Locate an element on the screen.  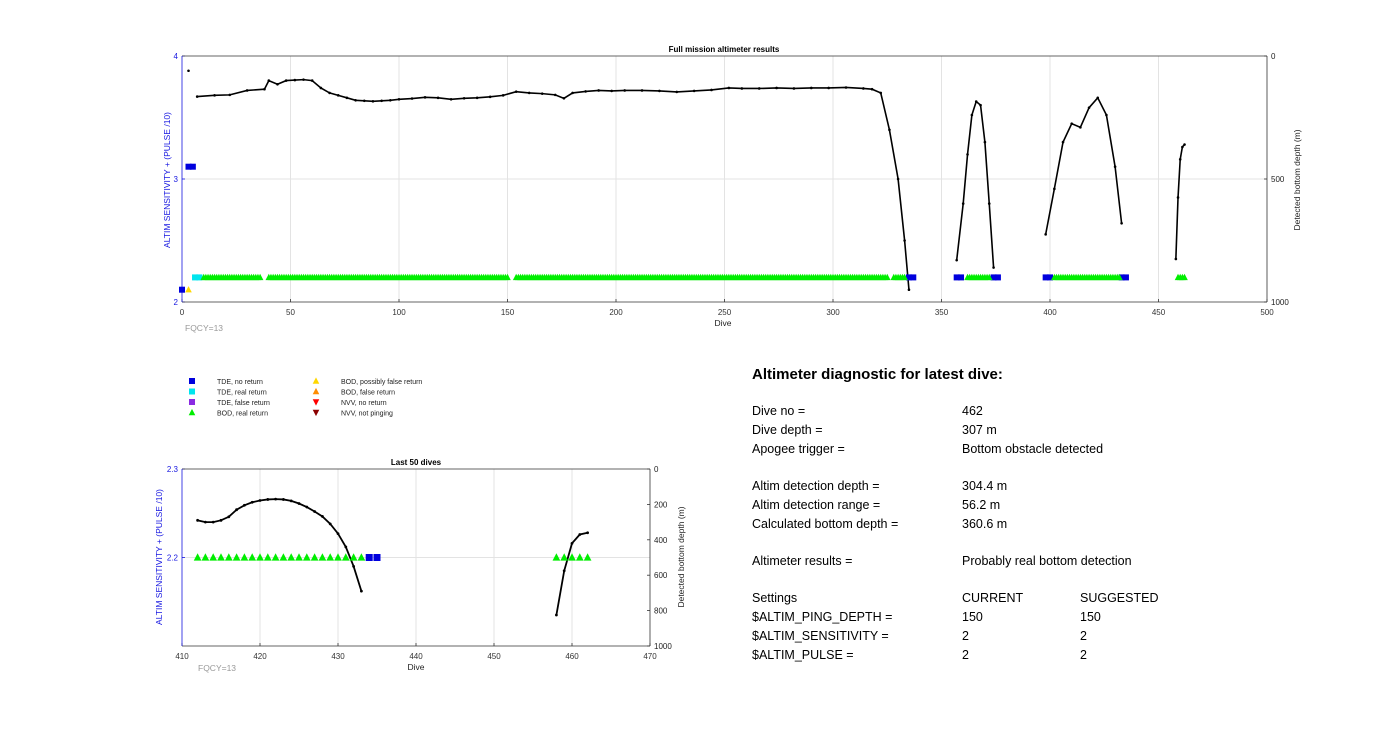
y-left-tick-label: 2.2 is located at coordinates (173, 558).